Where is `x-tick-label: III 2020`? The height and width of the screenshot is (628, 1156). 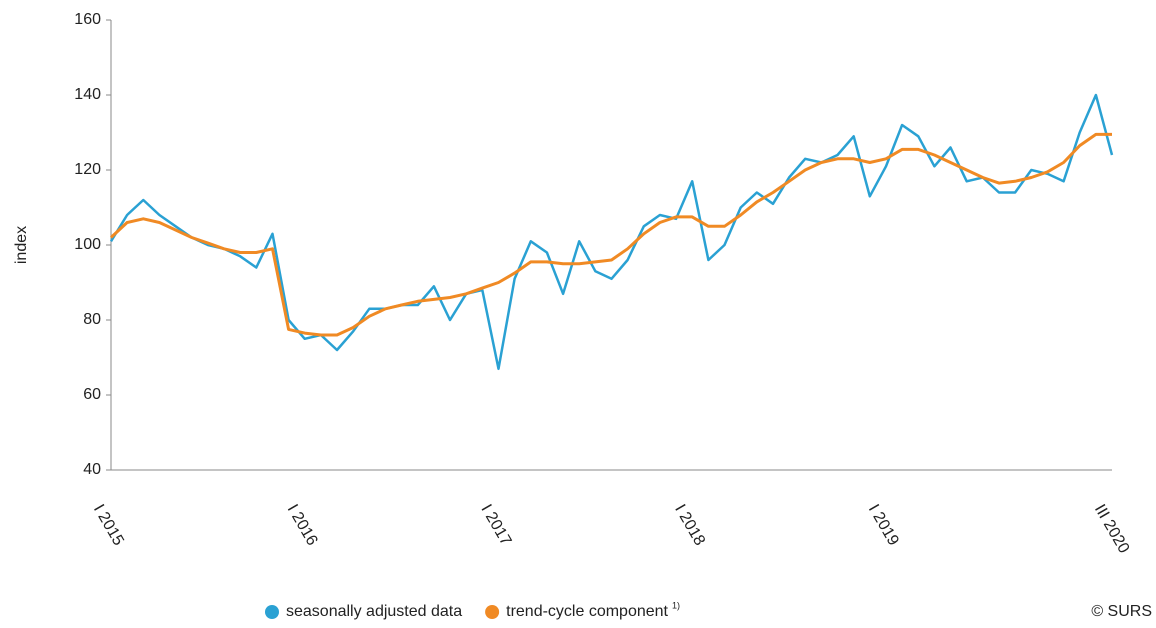 x-tick-label: III 2020 is located at coordinates (1111, 529).